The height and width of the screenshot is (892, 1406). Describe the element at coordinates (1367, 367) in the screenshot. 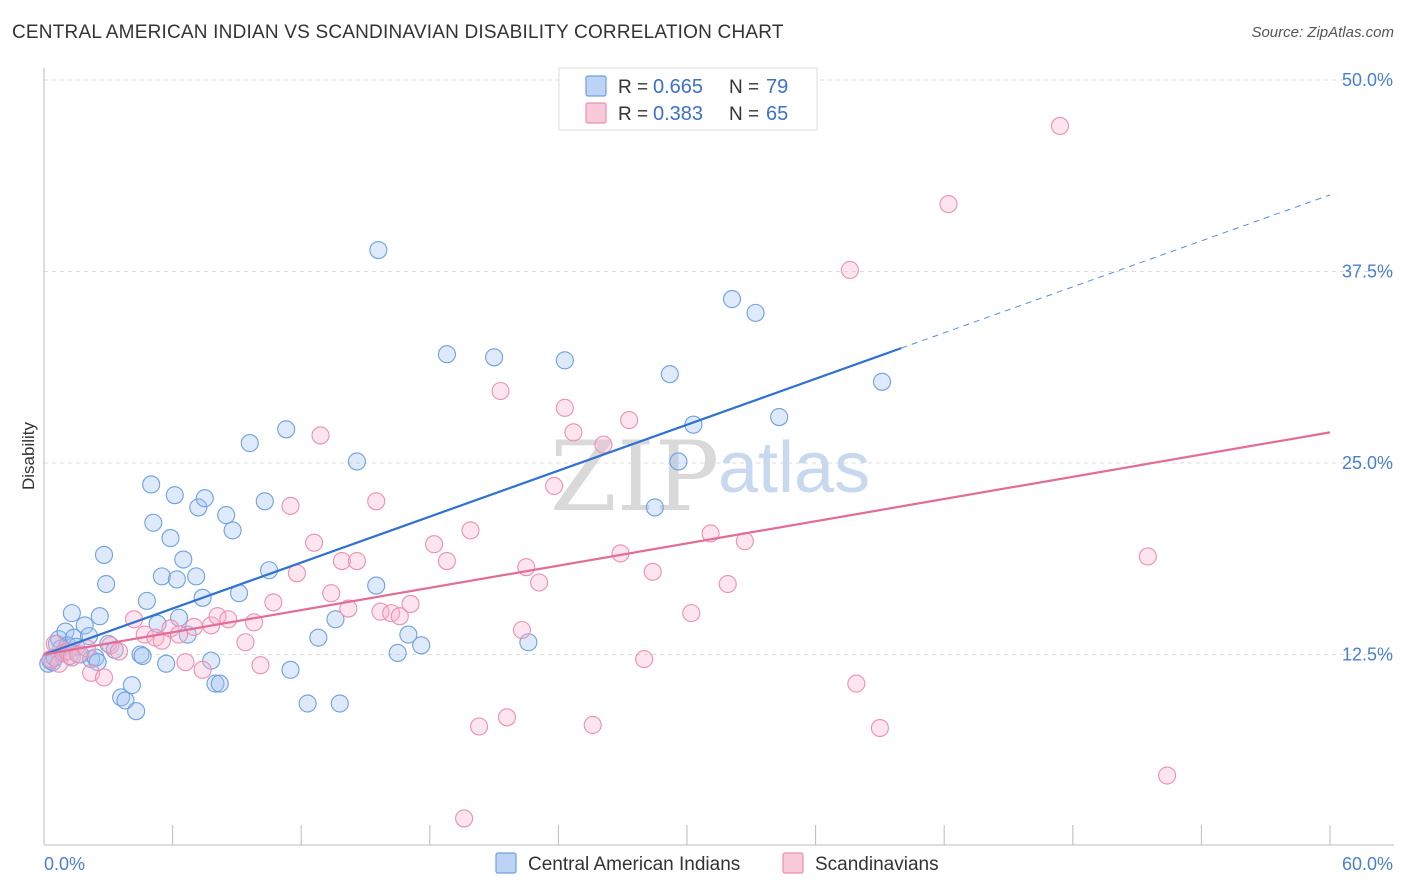

I see `y-tick-labels: 12.5% 25.0% 37.5% 50.0%` at that location.